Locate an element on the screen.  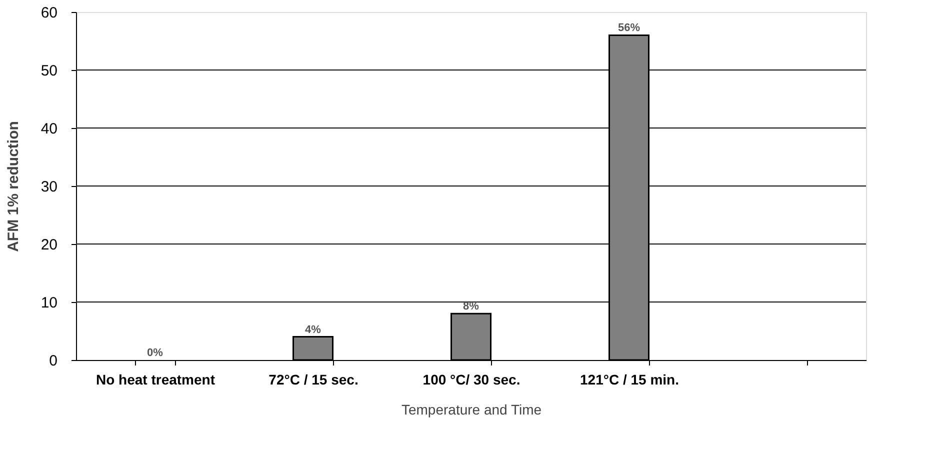
x-tick-label: 121°C / 15 min. is located at coordinates (629, 380).